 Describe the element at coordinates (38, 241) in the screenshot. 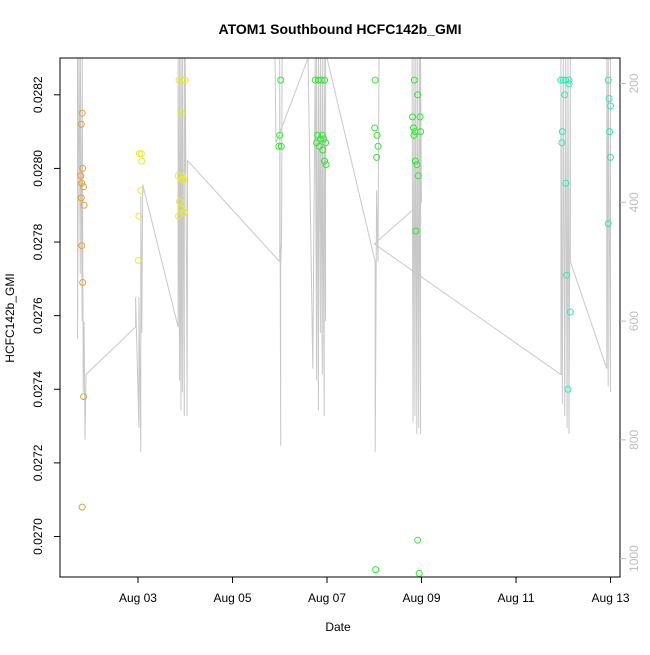

I see `y-tick-label: 0.0278` at that location.